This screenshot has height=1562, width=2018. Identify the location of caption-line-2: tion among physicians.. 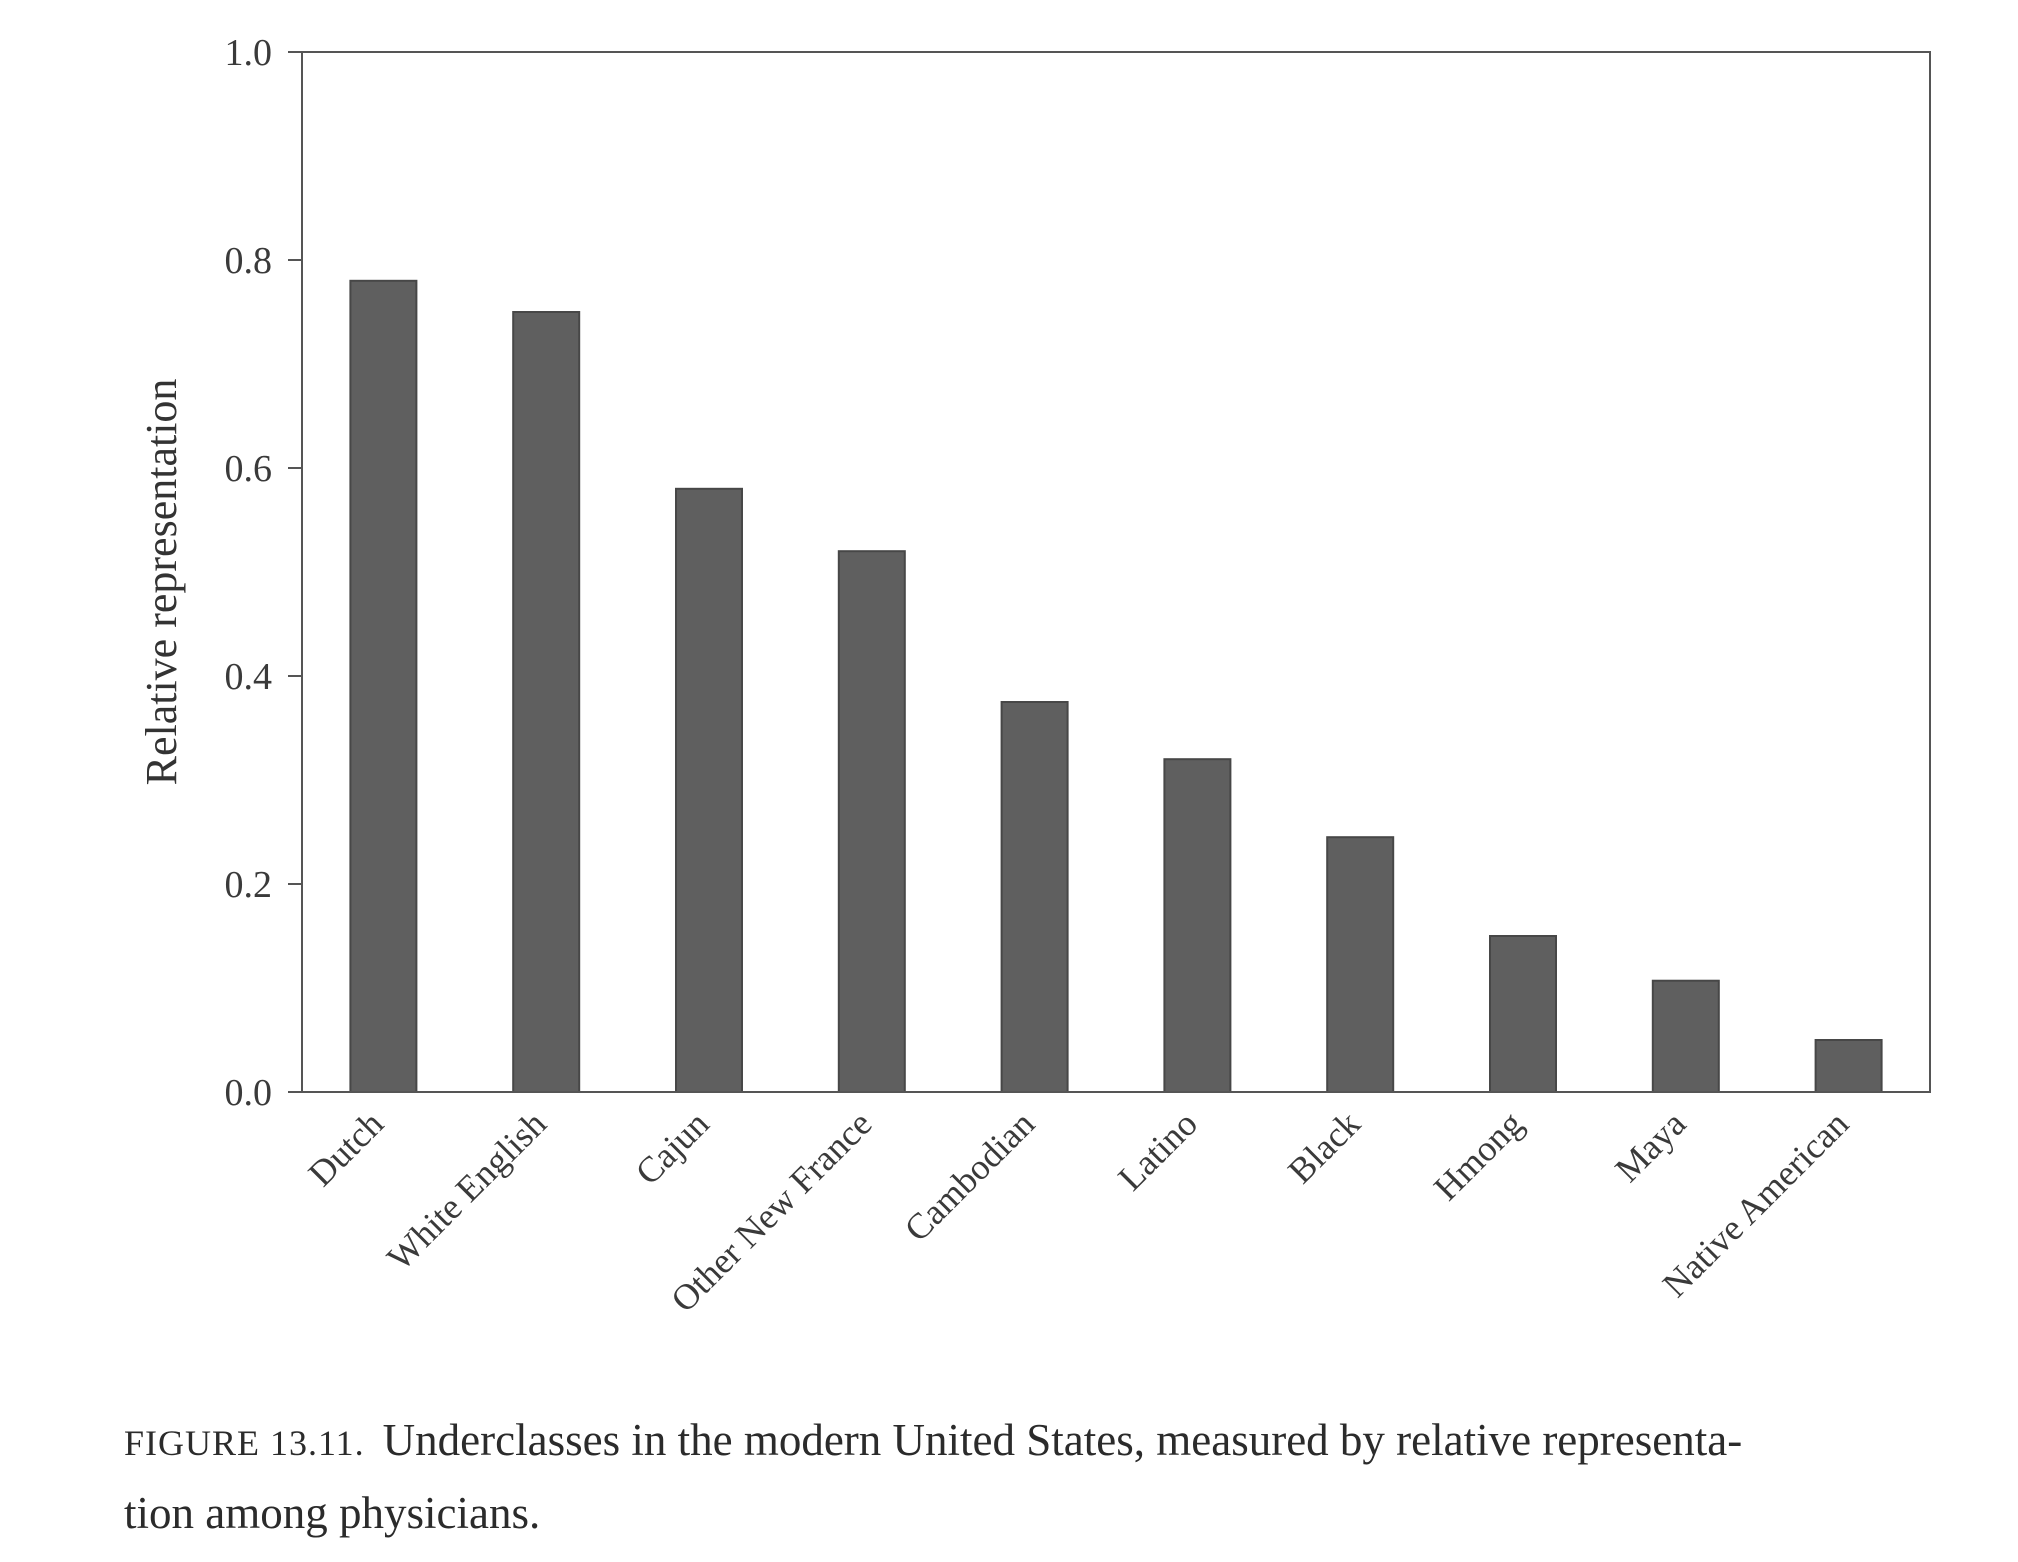
(332, 1513).